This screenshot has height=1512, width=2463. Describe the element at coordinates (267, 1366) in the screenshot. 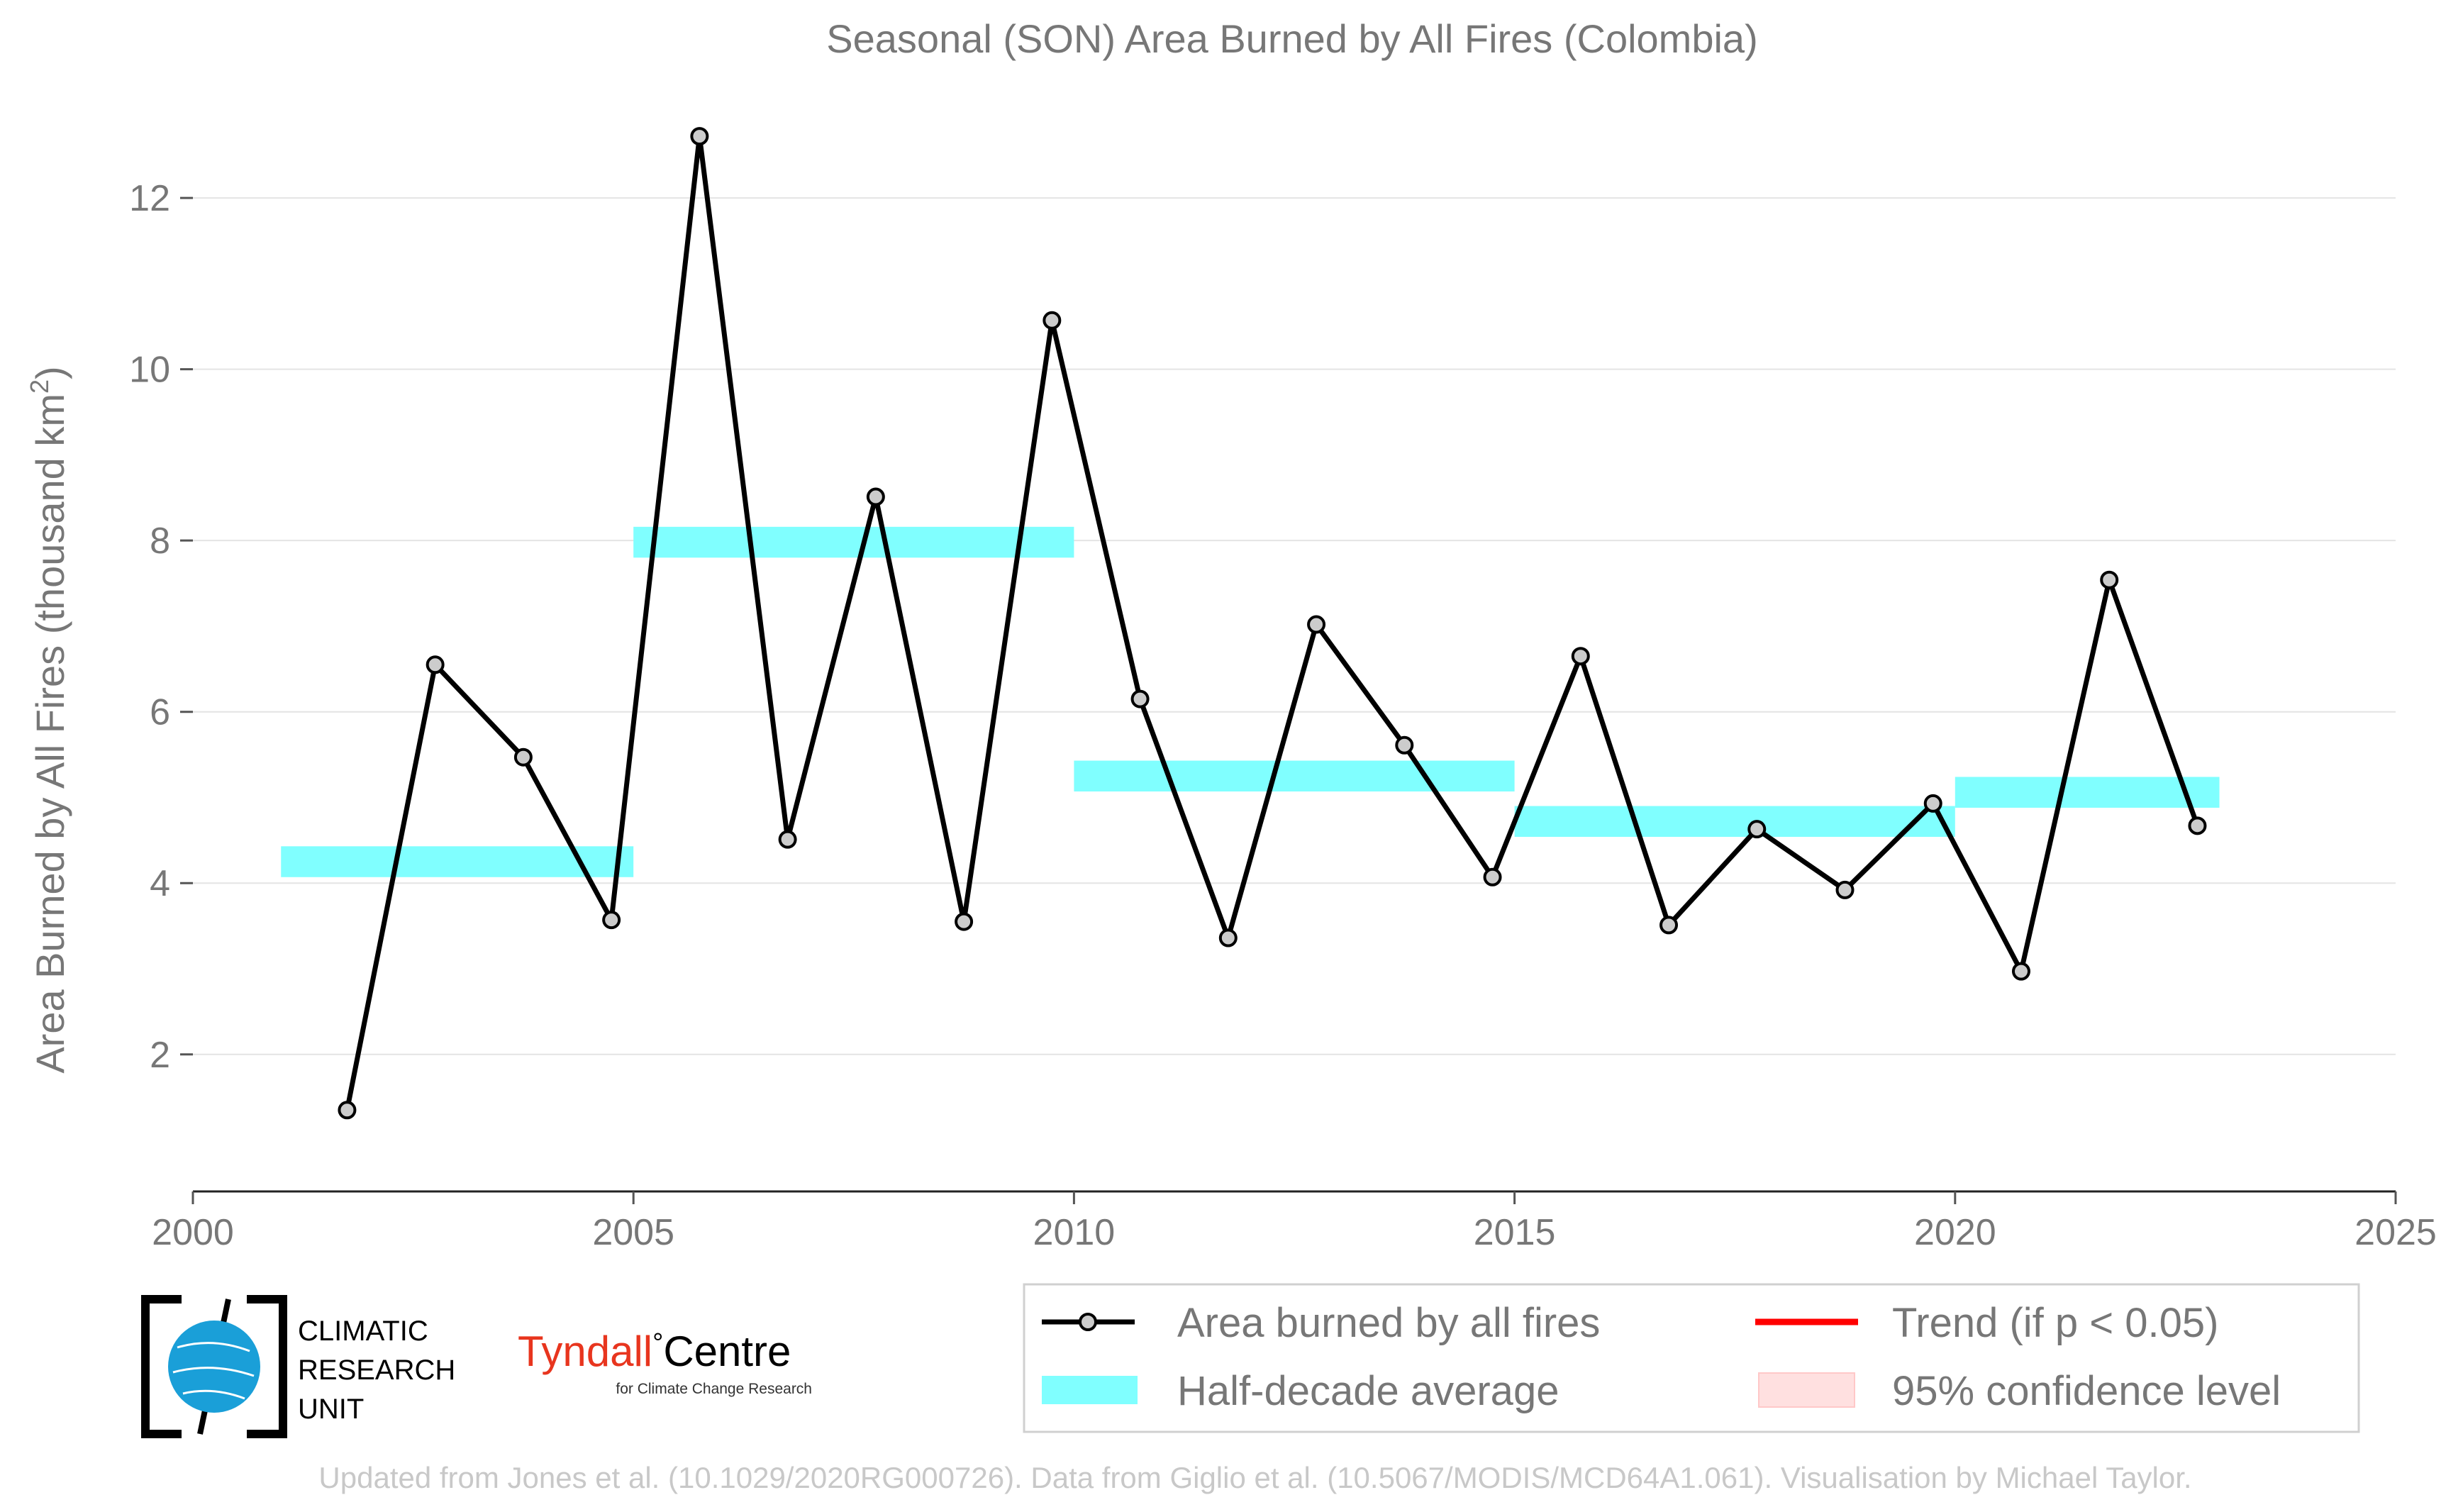

I see `cru-bracket-right` at that location.